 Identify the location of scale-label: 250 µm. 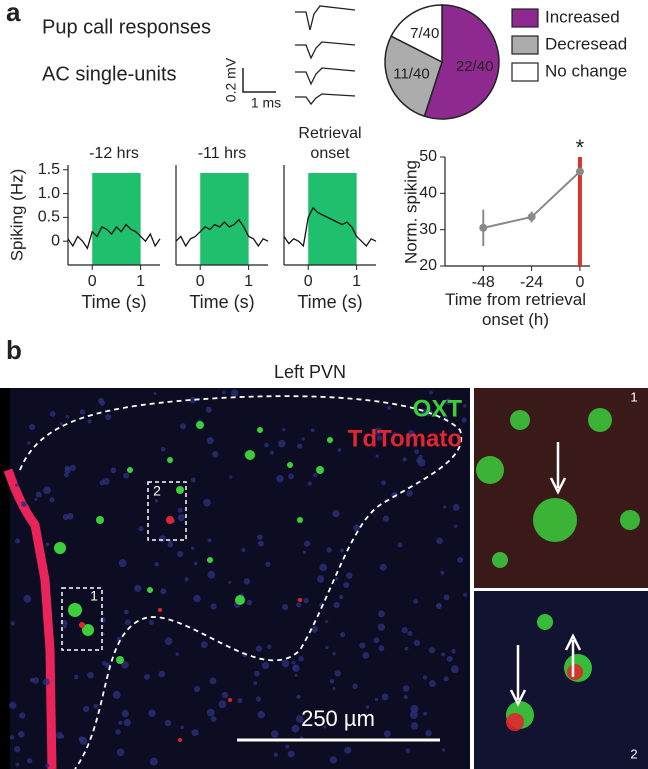
(338, 718).